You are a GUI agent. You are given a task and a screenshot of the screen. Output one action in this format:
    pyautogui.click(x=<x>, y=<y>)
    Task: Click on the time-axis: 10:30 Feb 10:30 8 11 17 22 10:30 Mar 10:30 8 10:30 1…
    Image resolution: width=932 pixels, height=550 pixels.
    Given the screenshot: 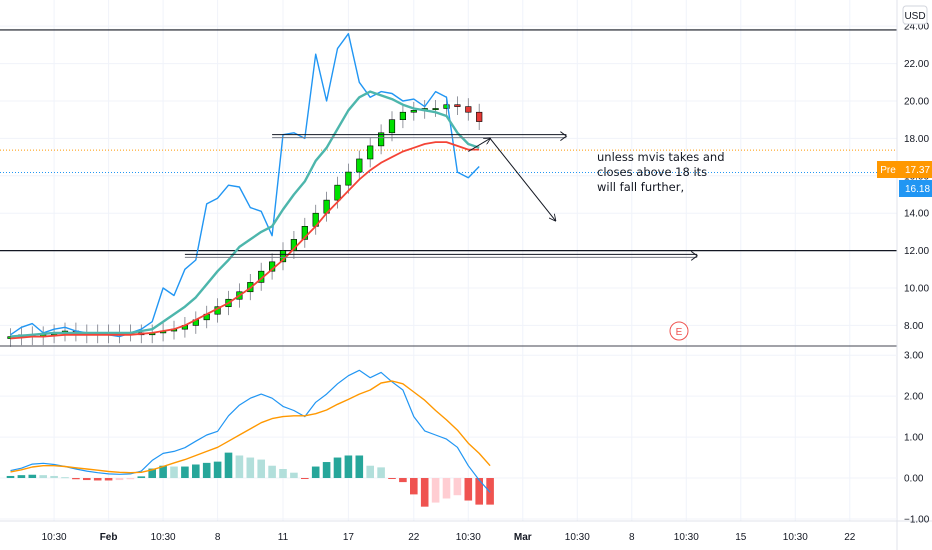 What is the action you would take?
    pyautogui.click(x=449, y=537)
    